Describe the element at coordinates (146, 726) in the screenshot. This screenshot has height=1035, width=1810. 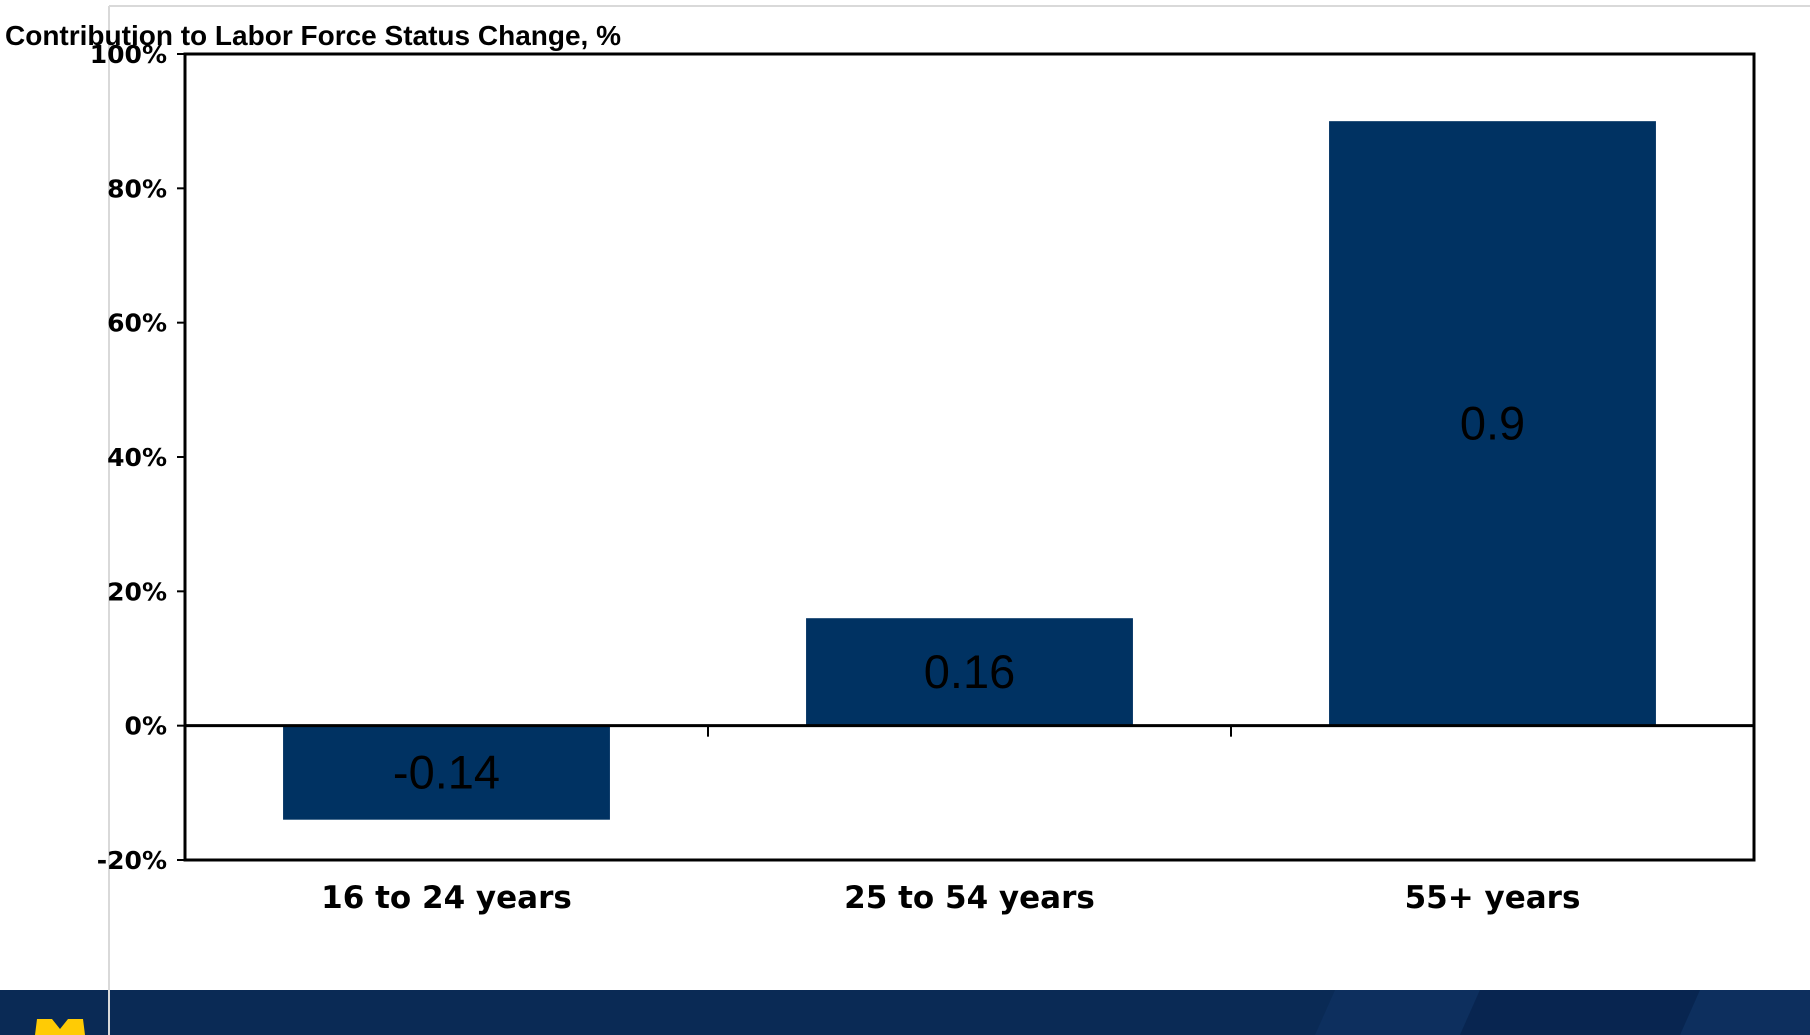
I see `y-tick-label: 0%` at that location.